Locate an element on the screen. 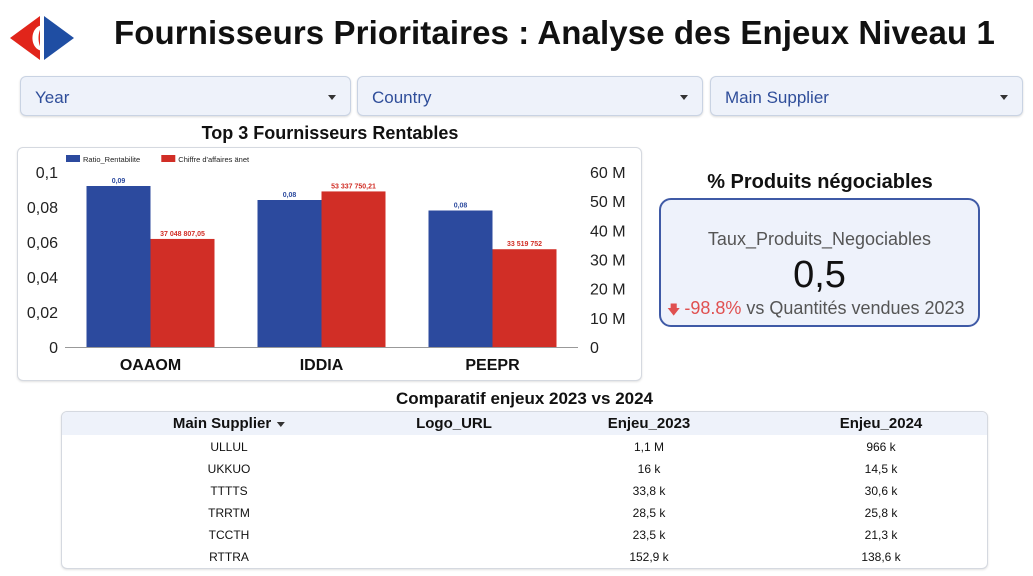 The width and height of the screenshot is (1033, 576). logo-white-c is located at coordinates (37, 38).